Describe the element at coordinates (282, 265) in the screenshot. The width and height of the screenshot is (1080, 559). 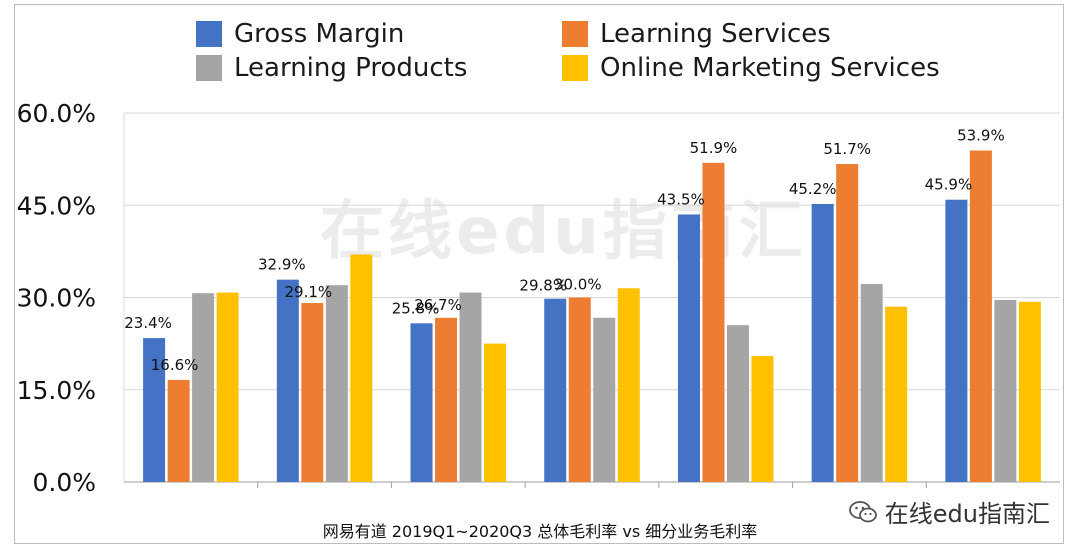
I see `data-label: 32.9%` at that location.